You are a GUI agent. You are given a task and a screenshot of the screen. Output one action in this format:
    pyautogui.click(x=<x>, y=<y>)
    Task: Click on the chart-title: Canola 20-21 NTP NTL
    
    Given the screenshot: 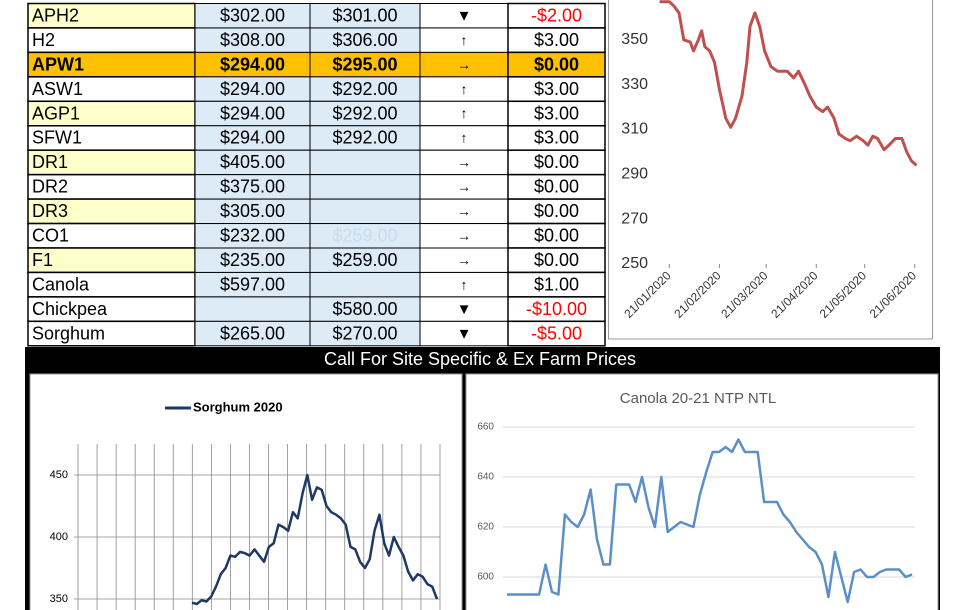 What is the action you would take?
    pyautogui.click(x=698, y=398)
    